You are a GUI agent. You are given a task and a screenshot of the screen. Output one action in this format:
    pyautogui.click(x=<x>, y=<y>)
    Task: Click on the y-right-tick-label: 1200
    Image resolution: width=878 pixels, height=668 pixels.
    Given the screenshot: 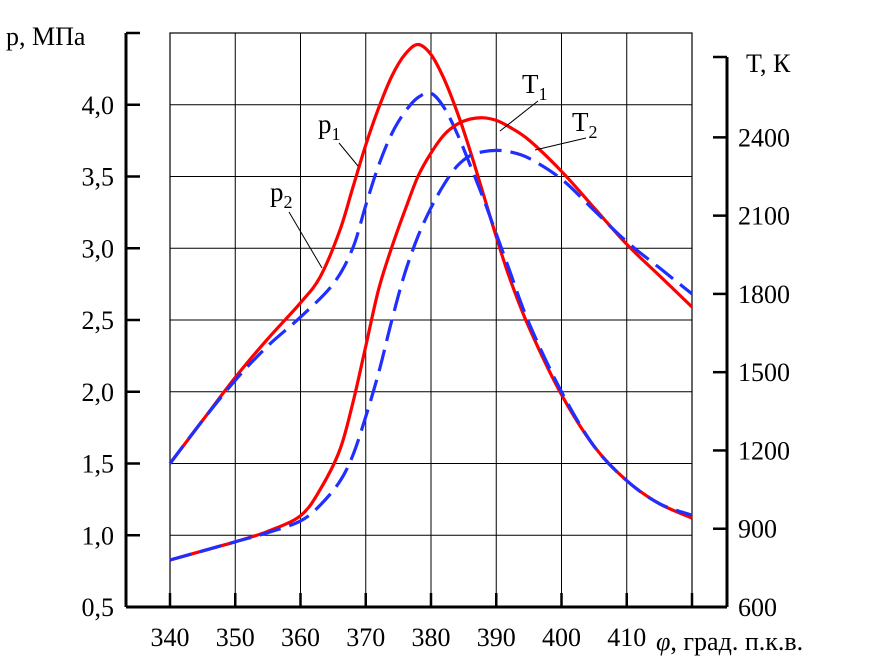 What is the action you would take?
    pyautogui.click(x=764, y=450)
    